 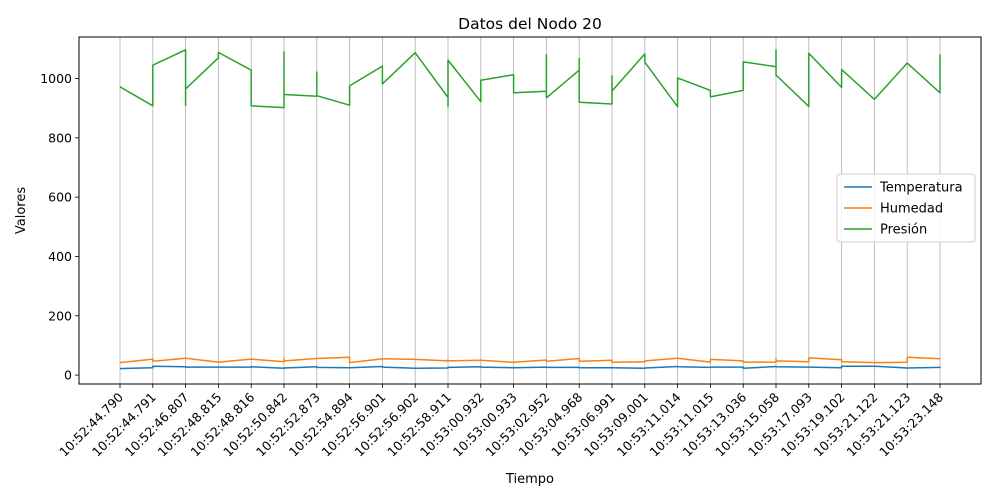 What do you see at coordinates (60, 315) in the screenshot?
I see `y-tick-label: 200` at bounding box center [60, 315].